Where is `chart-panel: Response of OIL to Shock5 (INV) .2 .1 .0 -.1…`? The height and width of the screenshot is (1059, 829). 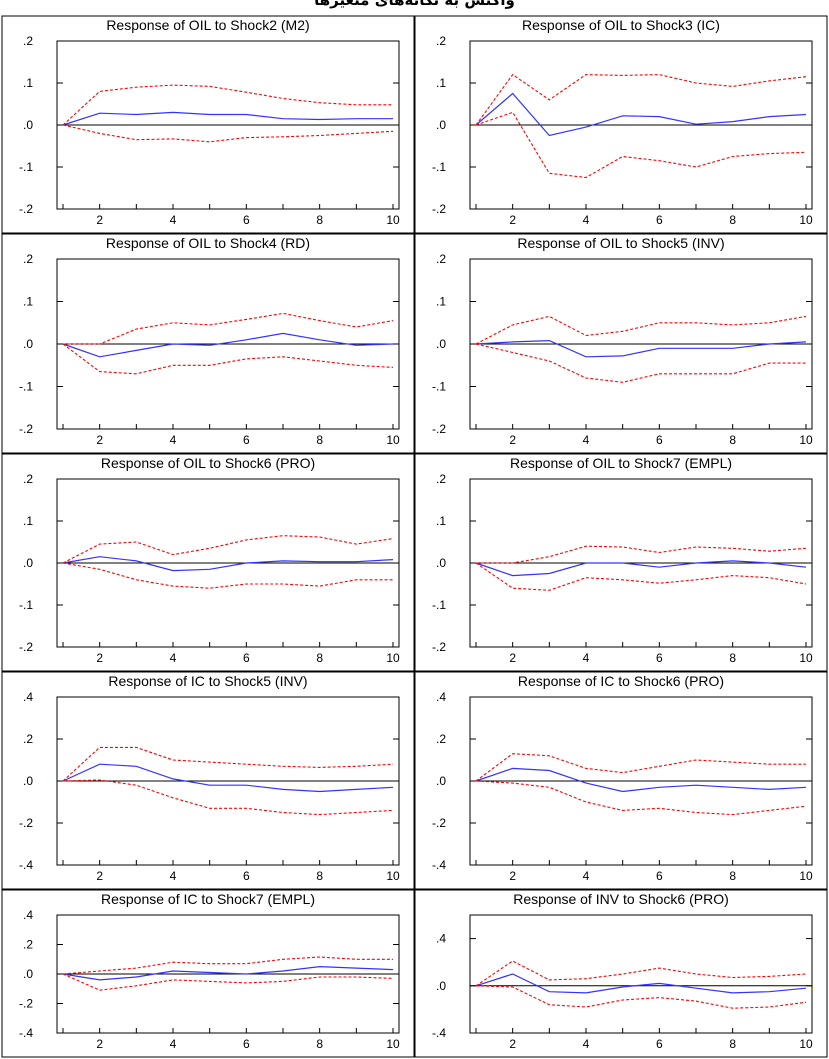 chart-panel: Response of OIL to Shock5 (INV) .2 .1 .0 -.1… is located at coordinates (621, 343).